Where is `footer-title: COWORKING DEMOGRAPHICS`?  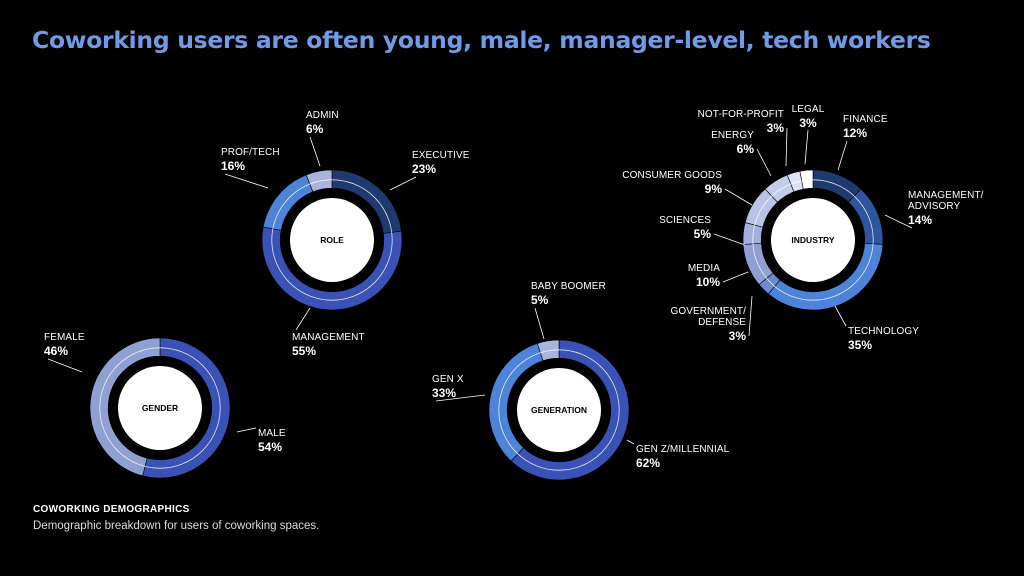
footer-title: COWORKING DEMOGRAPHICS is located at coordinates (111, 509).